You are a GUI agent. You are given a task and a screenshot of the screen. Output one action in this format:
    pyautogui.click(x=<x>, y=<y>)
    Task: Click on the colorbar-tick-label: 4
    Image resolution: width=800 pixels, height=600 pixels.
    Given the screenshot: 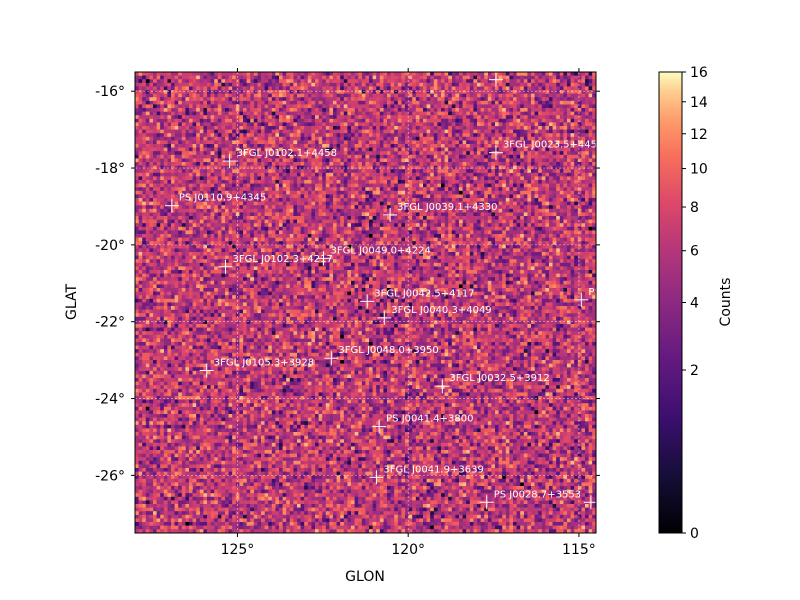 What is the action you would take?
    pyautogui.click(x=694, y=304)
    